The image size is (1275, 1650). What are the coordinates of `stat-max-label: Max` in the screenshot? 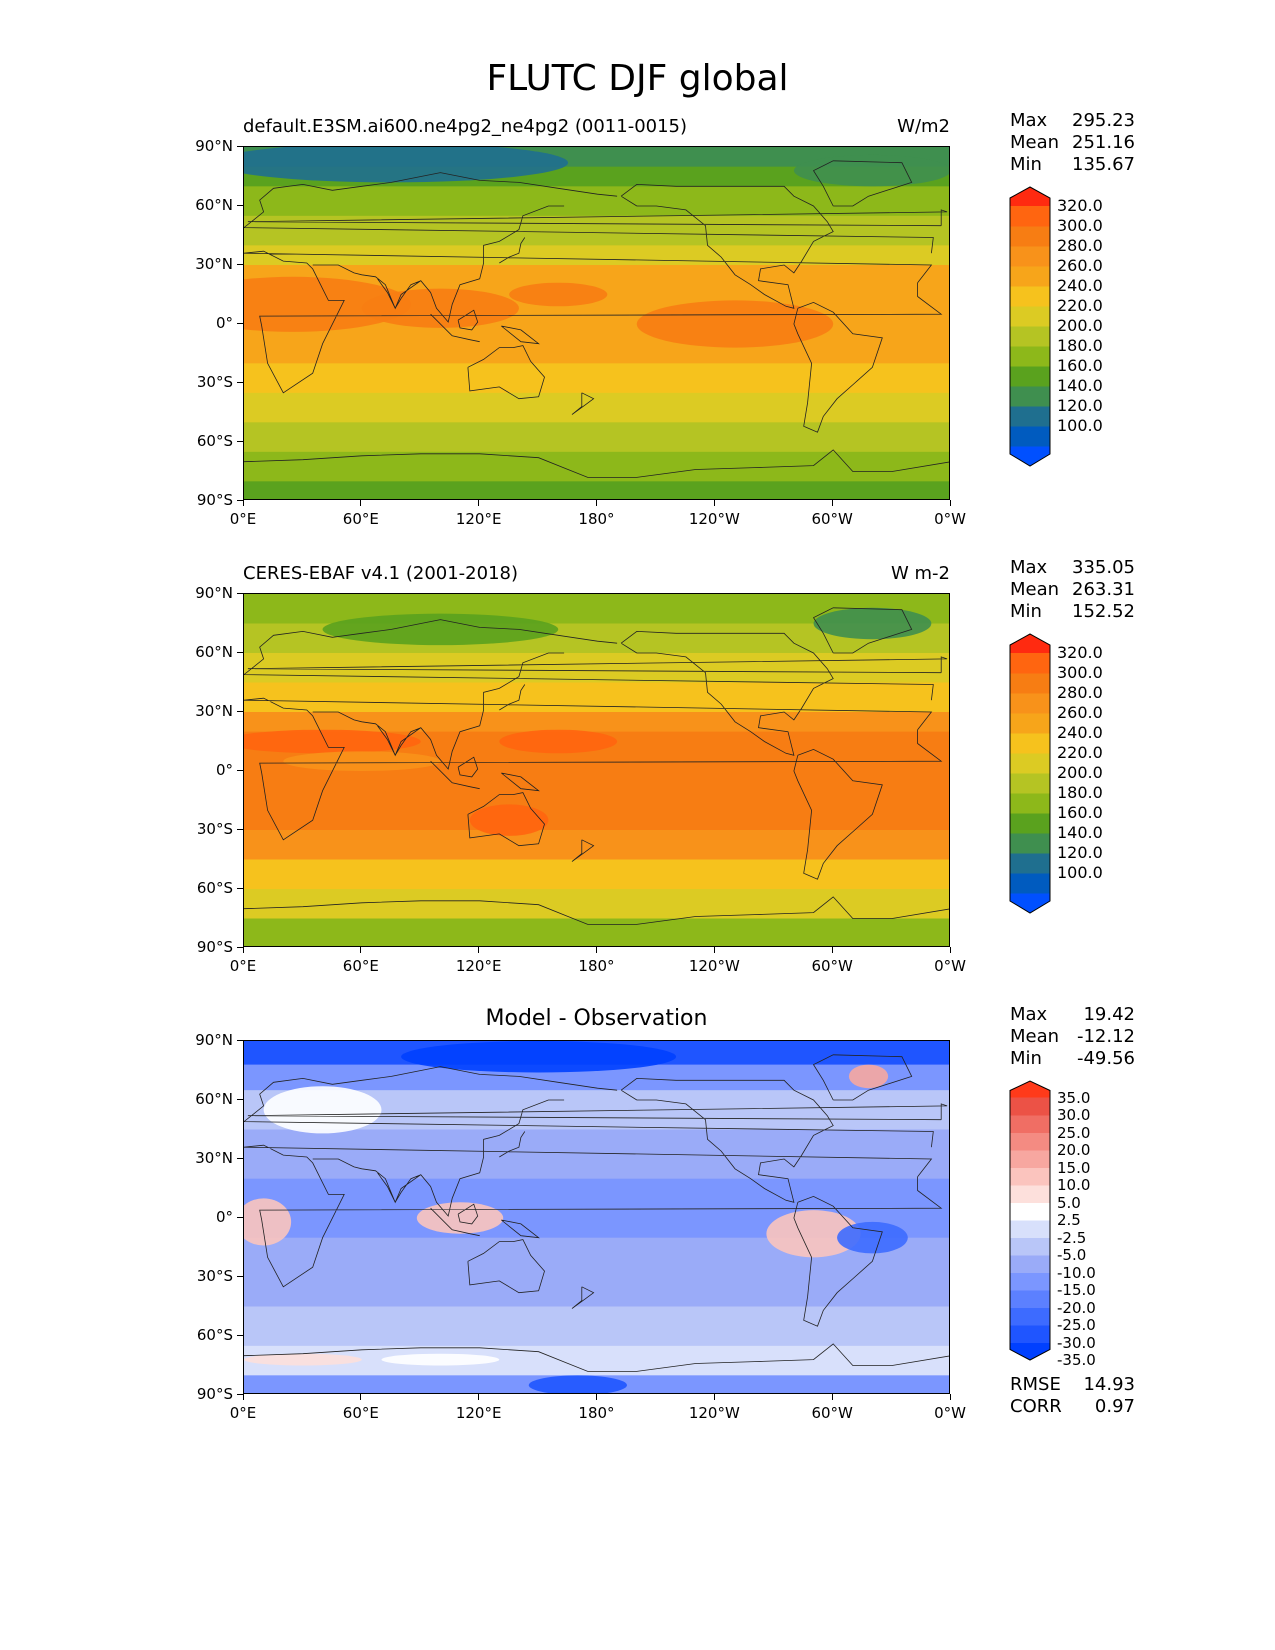 It's located at (1029, 120).